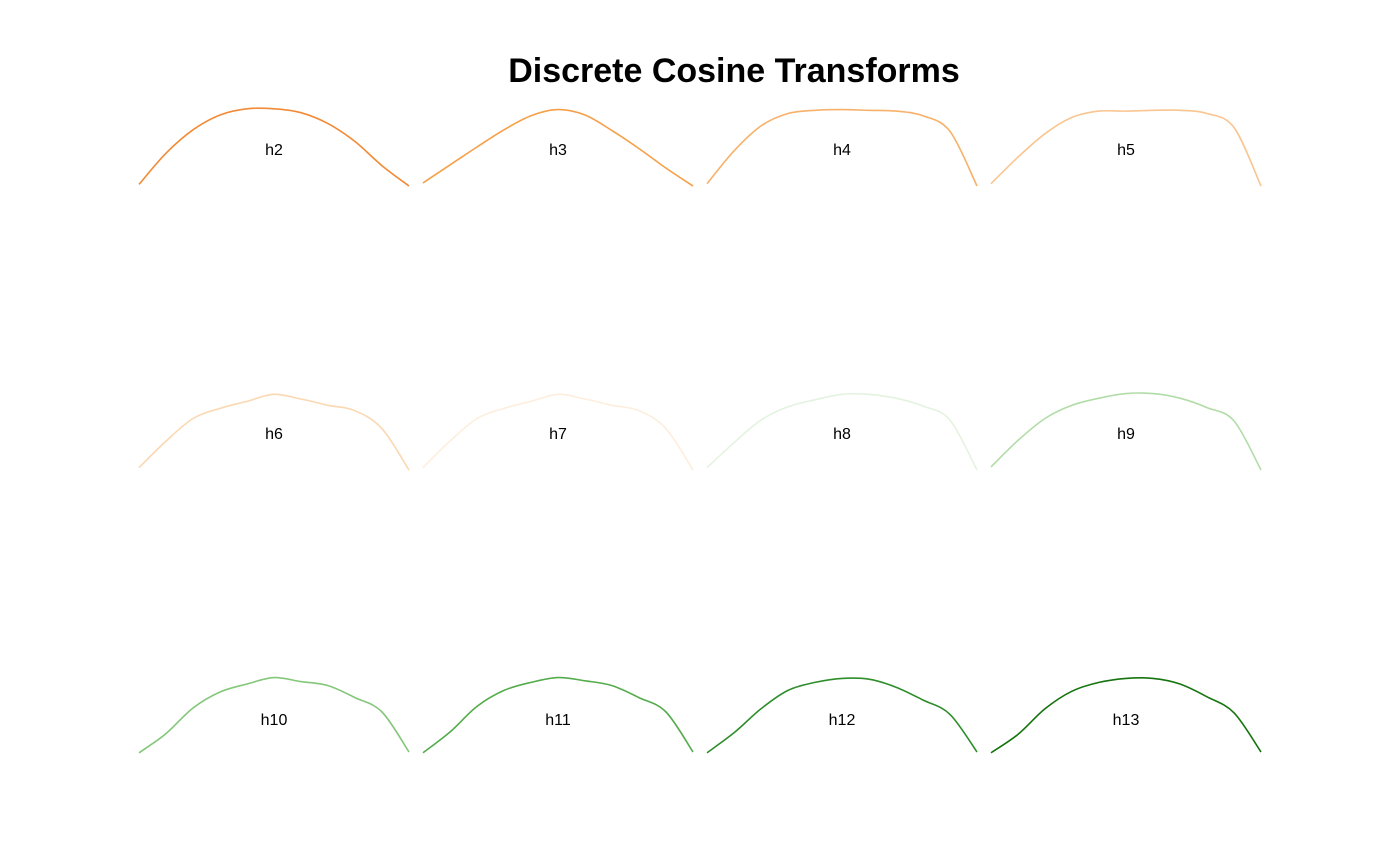 This screenshot has height=865, width=1400. I want to click on series-line-h4, so click(842, 147).